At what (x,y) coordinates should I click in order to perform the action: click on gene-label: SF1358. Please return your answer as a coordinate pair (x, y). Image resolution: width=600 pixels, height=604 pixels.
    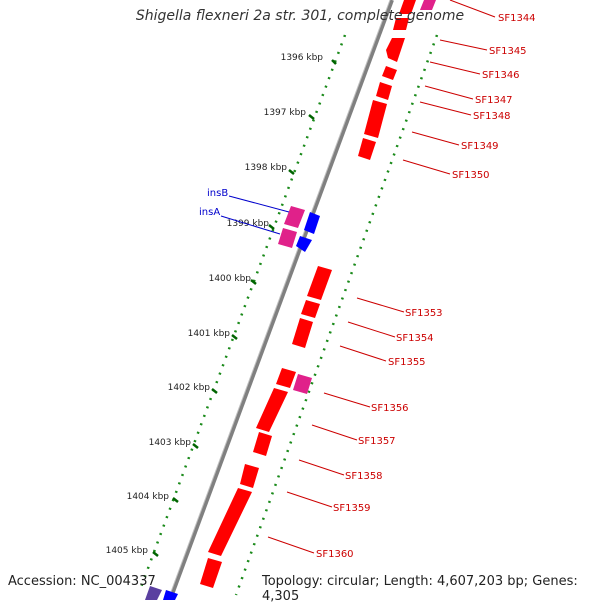
    Looking at the image, I should click on (364, 476).